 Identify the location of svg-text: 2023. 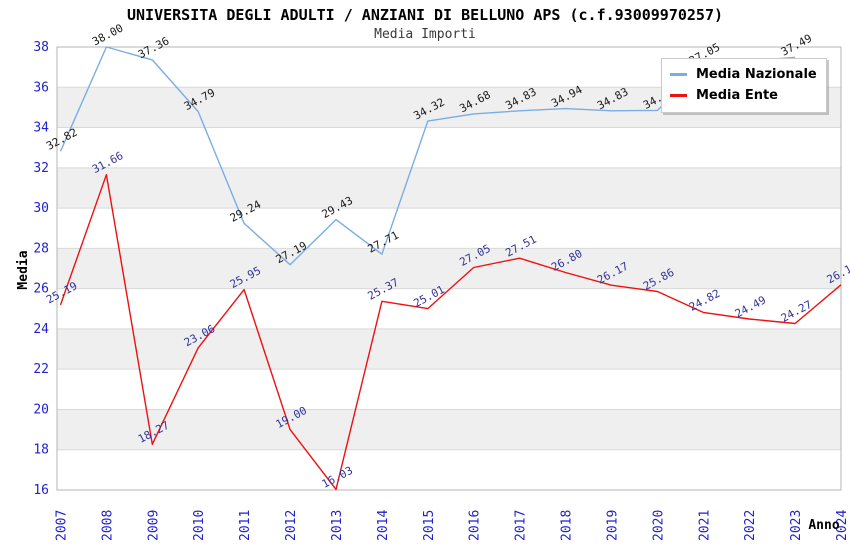
(796, 525).